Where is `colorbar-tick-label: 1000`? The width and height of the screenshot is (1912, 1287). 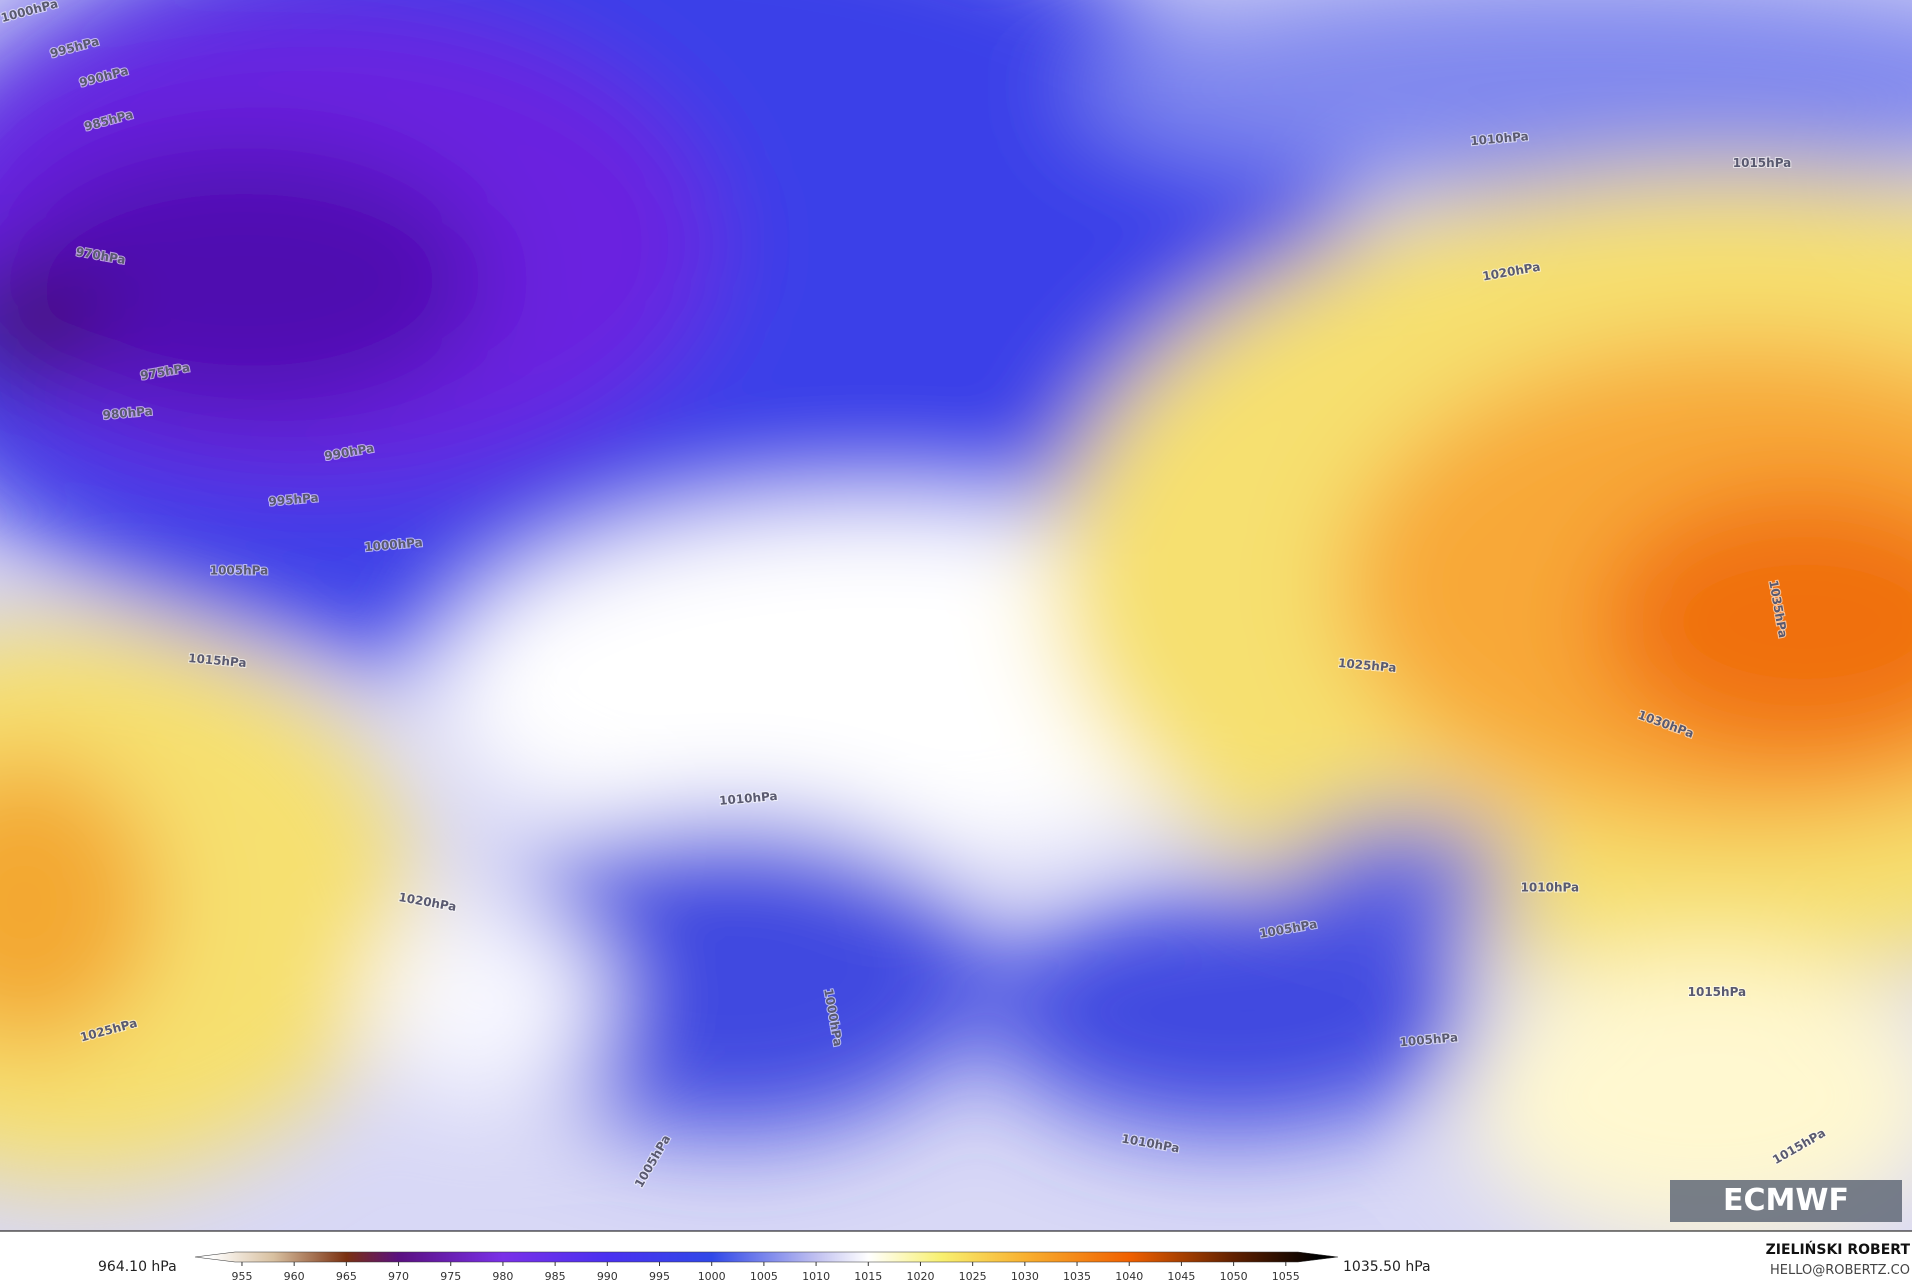 colorbar-tick-label: 1000 is located at coordinates (712, 1276).